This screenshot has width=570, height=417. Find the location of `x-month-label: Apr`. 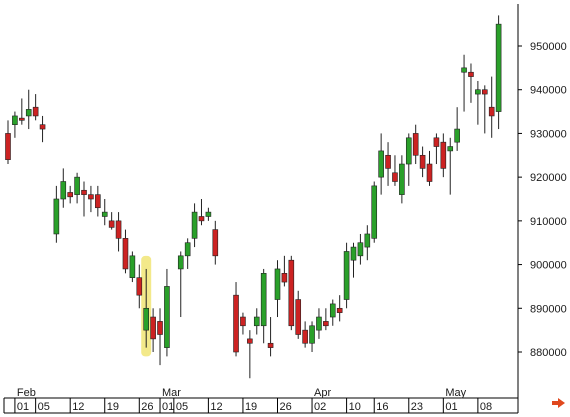

x-month-label: Apr is located at coordinates (322, 393).